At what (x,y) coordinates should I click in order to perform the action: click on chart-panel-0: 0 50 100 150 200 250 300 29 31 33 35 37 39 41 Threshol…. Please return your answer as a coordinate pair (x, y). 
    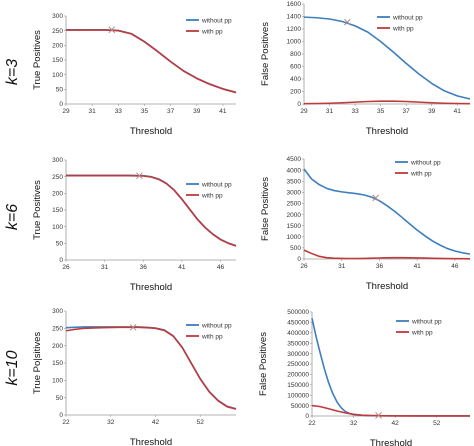
    Looking at the image, I should click on (134, 75).